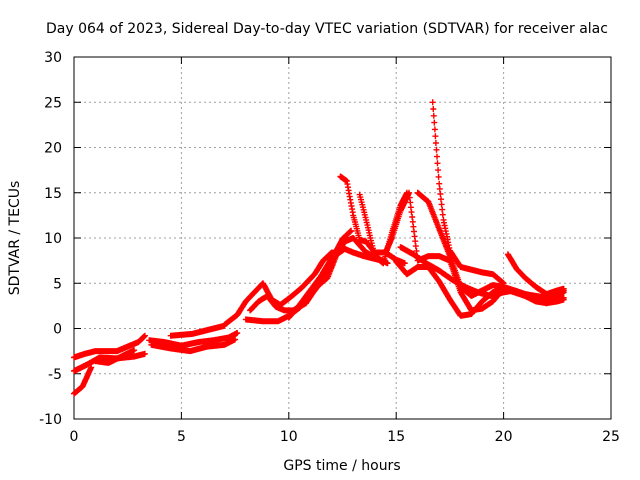  Describe the element at coordinates (504, 437) in the screenshot. I see `x-tick-label: 20` at that location.